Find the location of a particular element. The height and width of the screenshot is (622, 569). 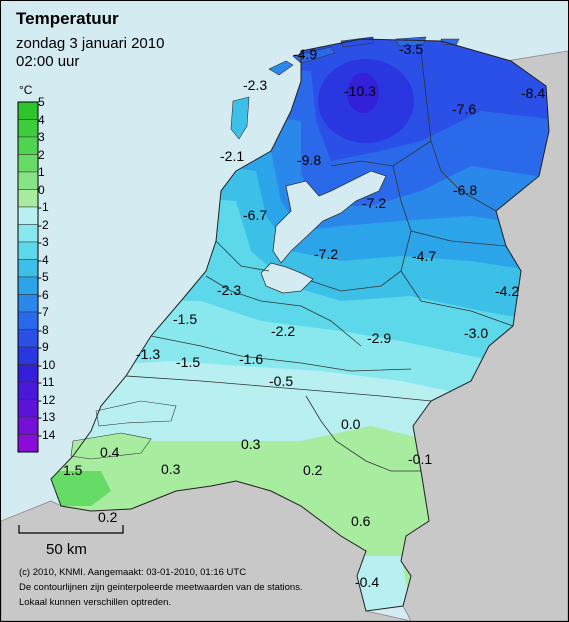

station-value: -0.5 is located at coordinates (281, 381).